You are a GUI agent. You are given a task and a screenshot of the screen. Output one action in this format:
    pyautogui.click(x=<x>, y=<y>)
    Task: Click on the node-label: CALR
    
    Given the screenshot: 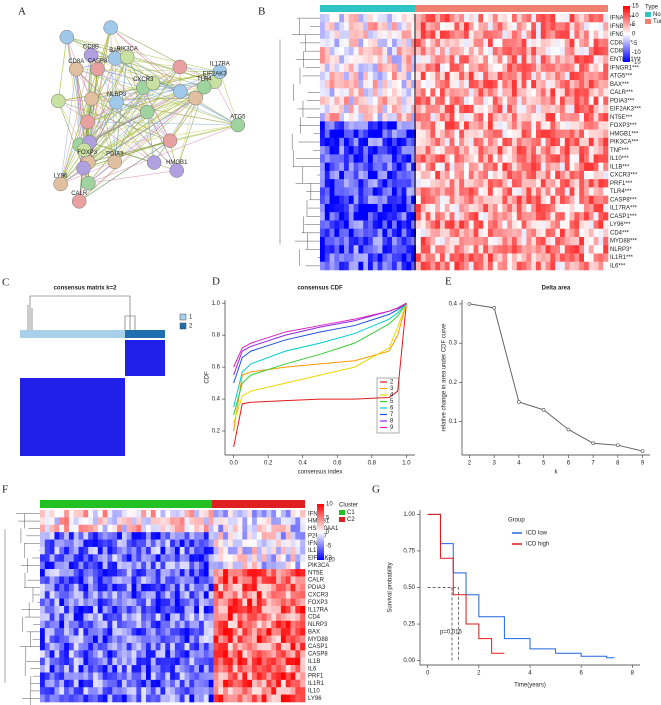 What is the action you would take?
    pyautogui.click(x=79, y=194)
    